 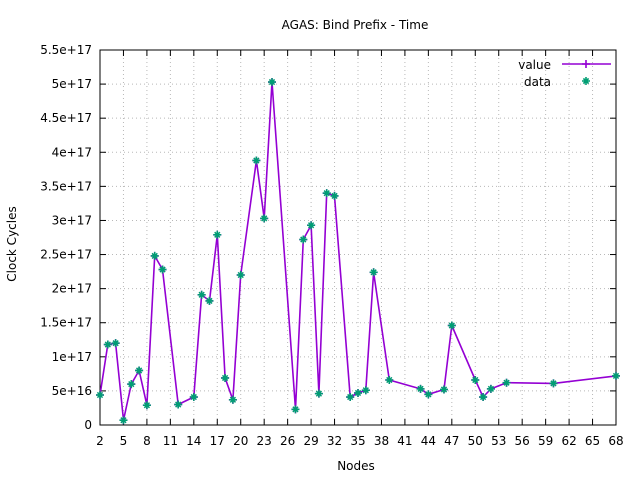 I want to click on x-tick-label: 35, so click(x=357, y=441).